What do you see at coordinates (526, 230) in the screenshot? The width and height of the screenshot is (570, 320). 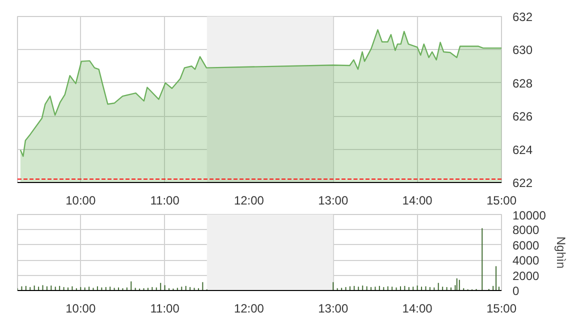 I see `y-tick-label: 8000` at bounding box center [526, 230].